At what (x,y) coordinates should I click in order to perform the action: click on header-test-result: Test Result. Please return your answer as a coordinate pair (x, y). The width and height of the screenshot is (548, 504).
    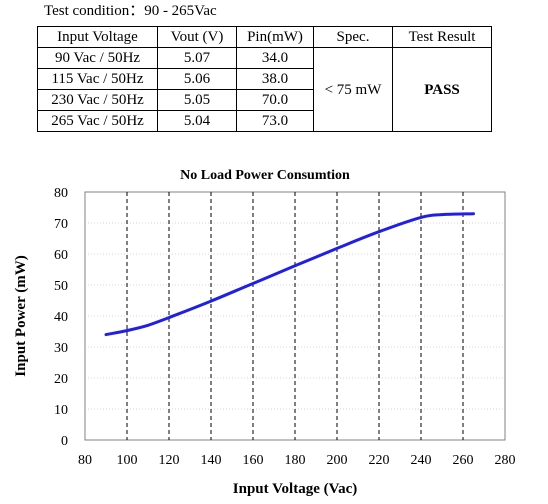
    Looking at the image, I should click on (442, 37).